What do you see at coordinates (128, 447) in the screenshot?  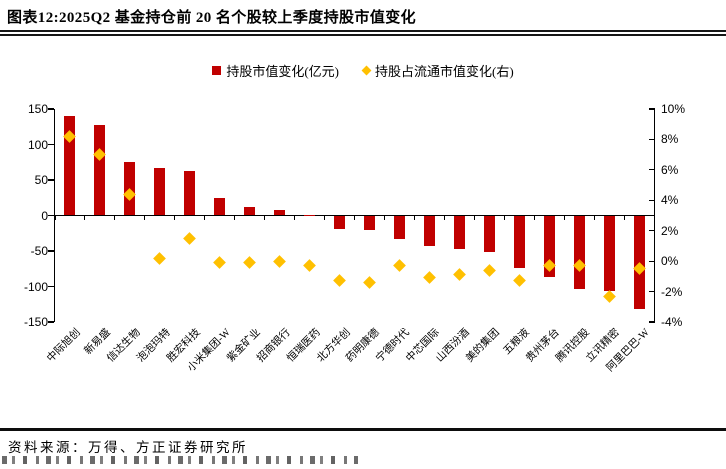 I see `source-text: 资料来源：万得、方正证券研究所` at bounding box center [128, 447].